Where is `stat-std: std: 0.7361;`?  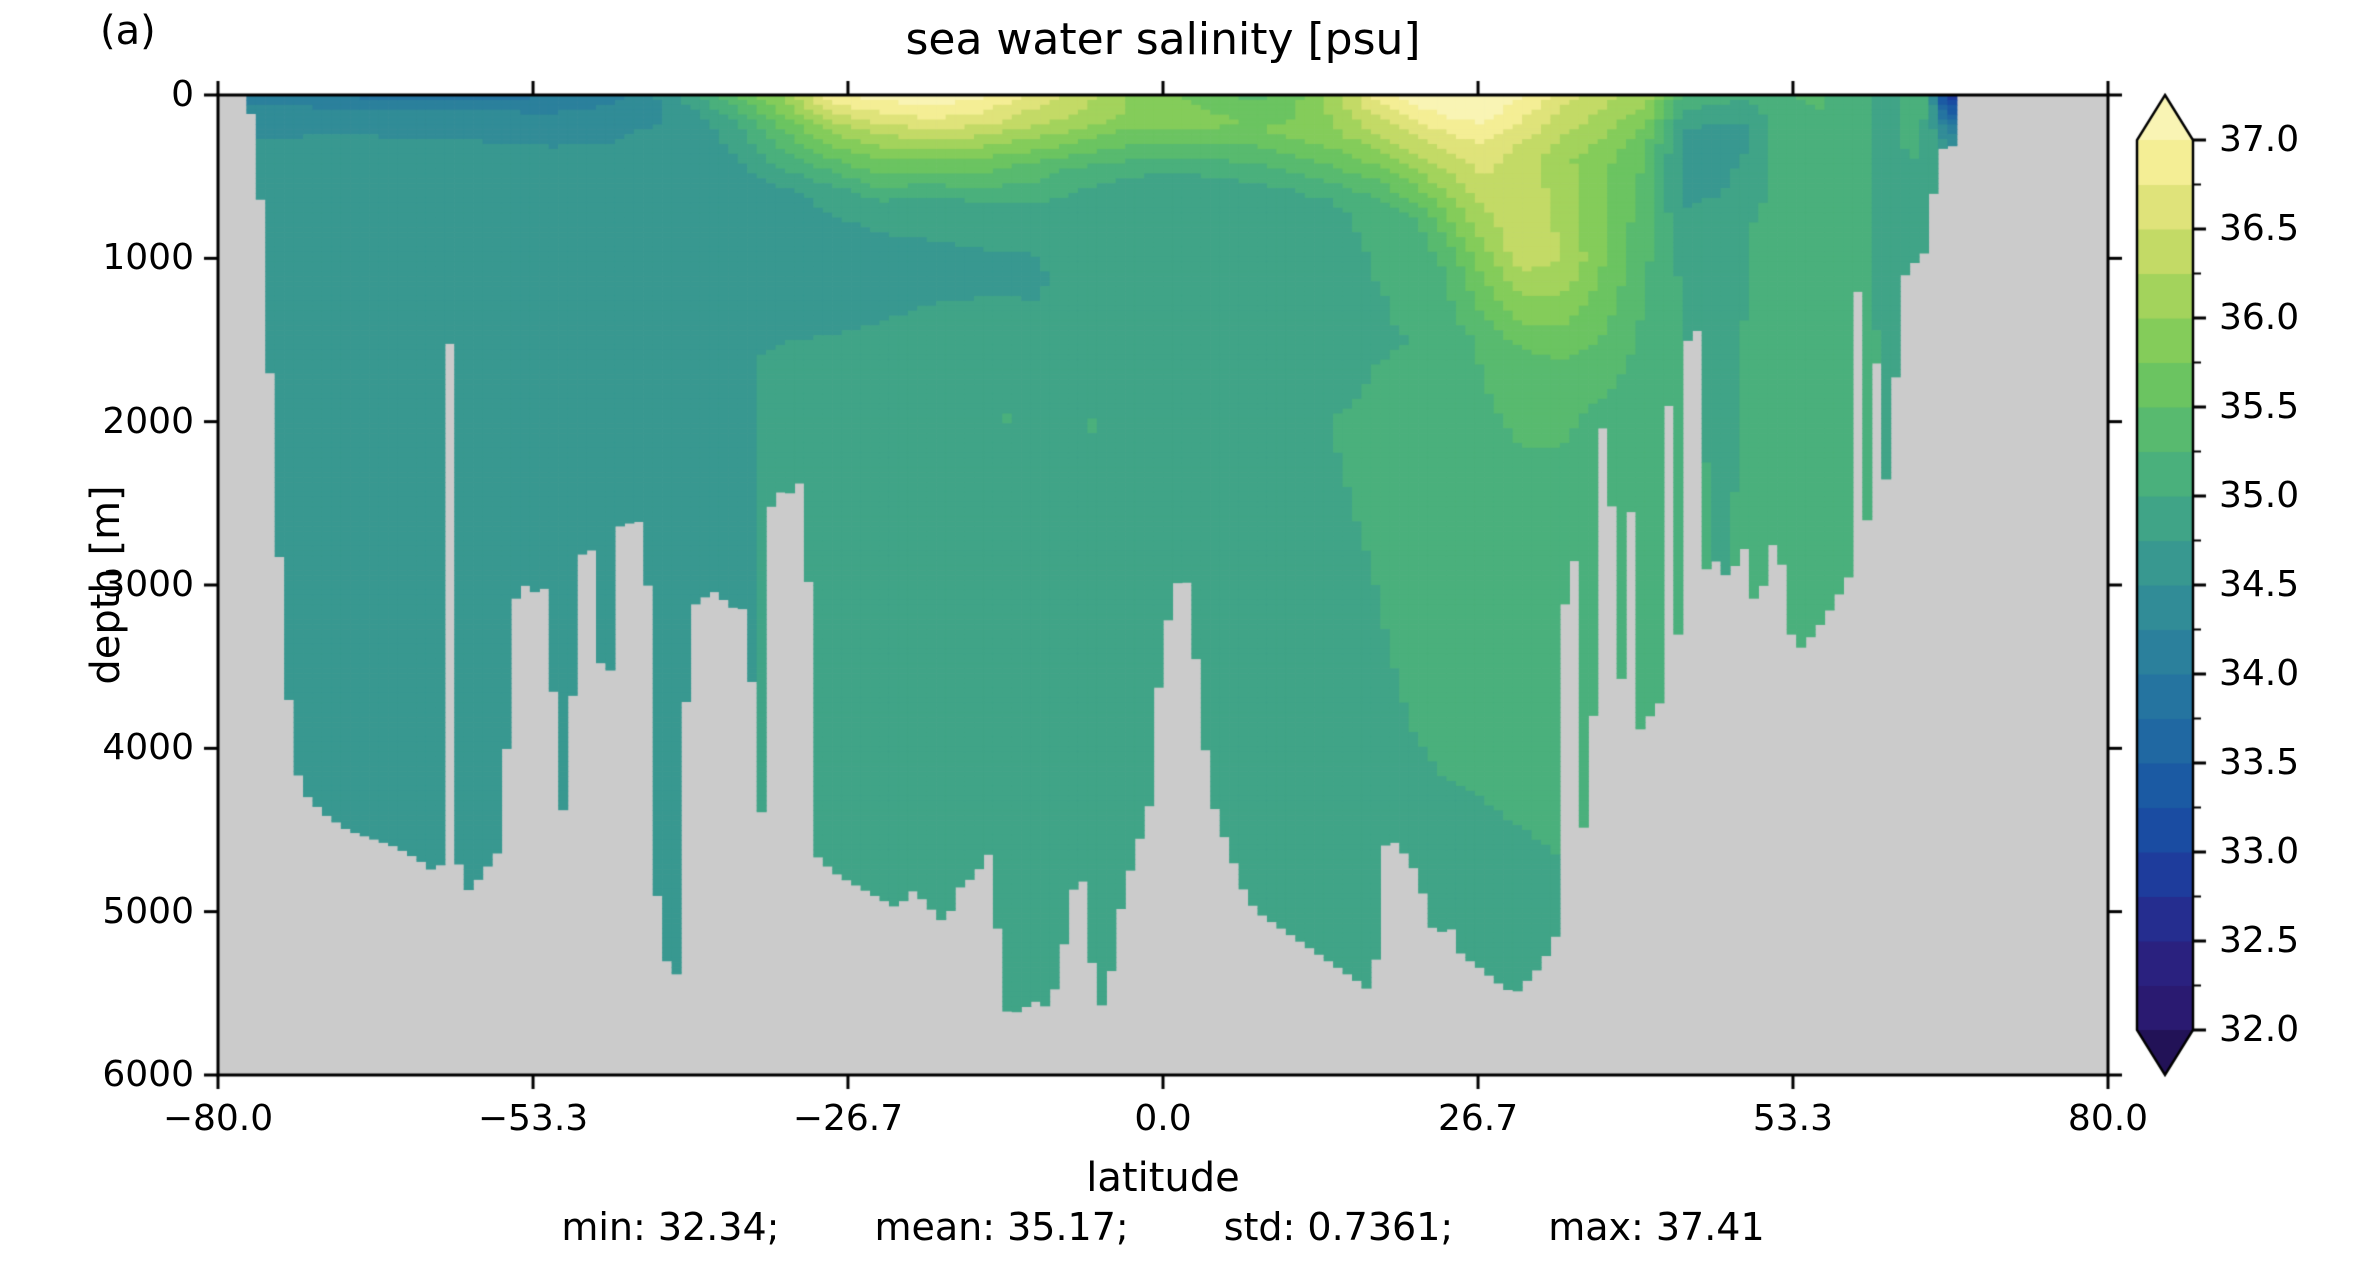
stat-std: std: 0.7361; is located at coordinates (1338, 1227).